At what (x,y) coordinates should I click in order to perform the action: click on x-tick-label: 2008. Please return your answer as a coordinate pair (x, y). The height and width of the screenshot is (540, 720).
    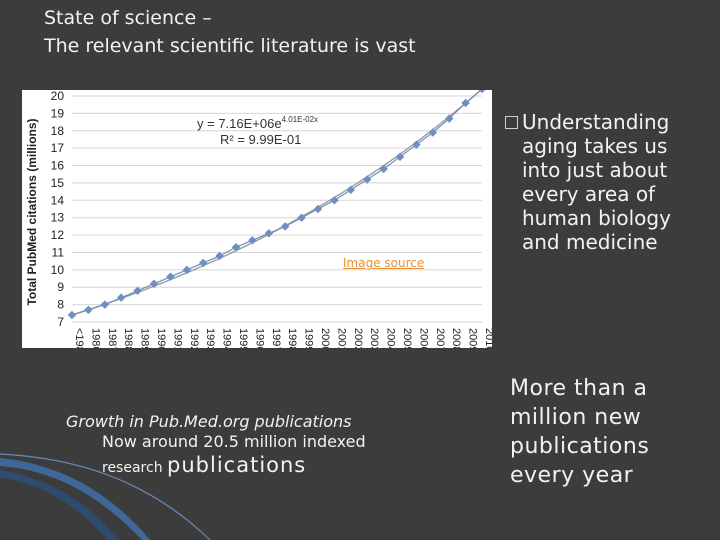
    Looking at the image, I should click on (456, 338).